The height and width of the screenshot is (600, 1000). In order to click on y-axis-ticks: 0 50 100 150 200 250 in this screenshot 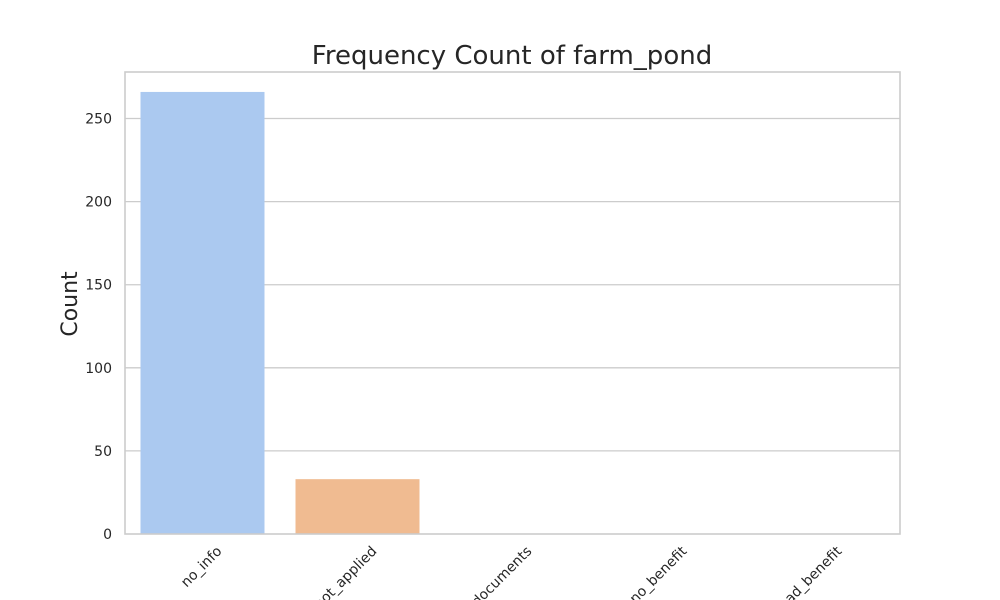, I will do `click(98, 327)`.